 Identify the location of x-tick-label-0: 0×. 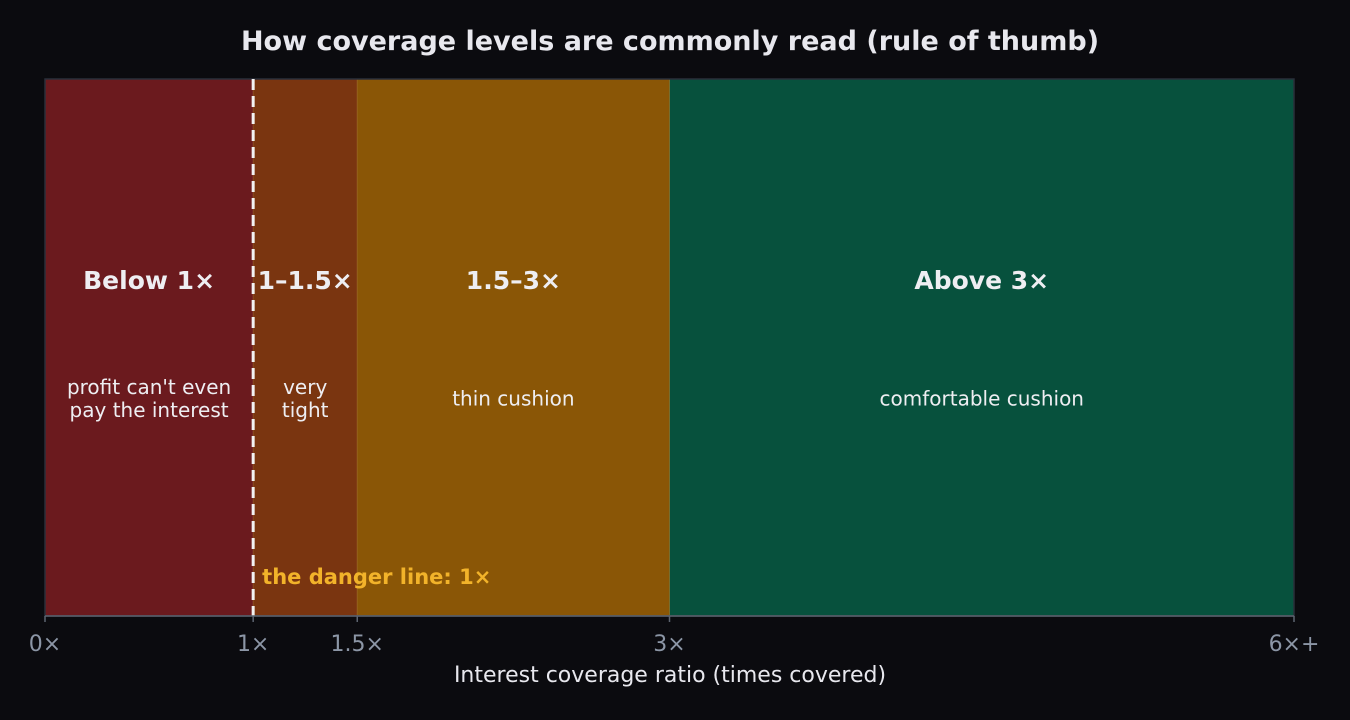
(45, 644).